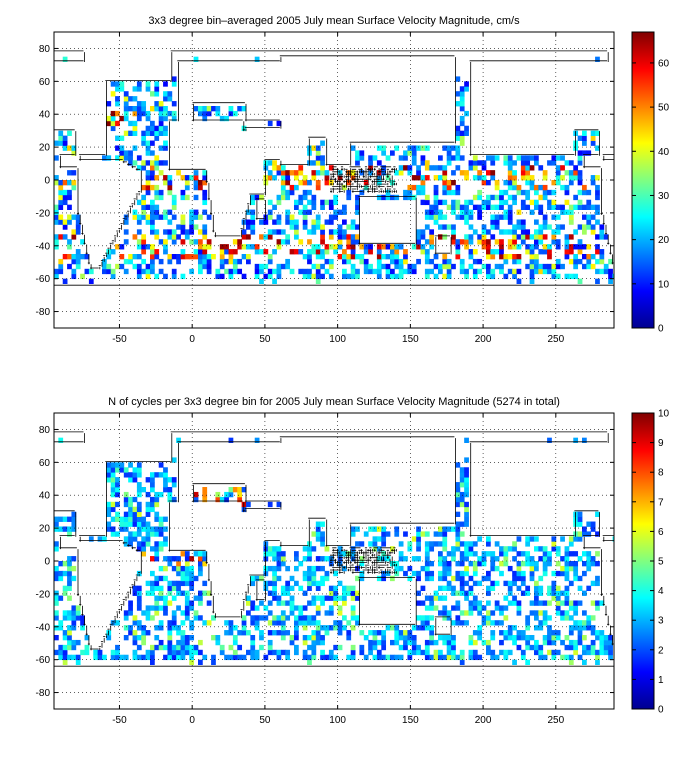  What do you see at coordinates (47, 562) in the screenshot?
I see `y-tick-label: 0` at bounding box center [47, 562].